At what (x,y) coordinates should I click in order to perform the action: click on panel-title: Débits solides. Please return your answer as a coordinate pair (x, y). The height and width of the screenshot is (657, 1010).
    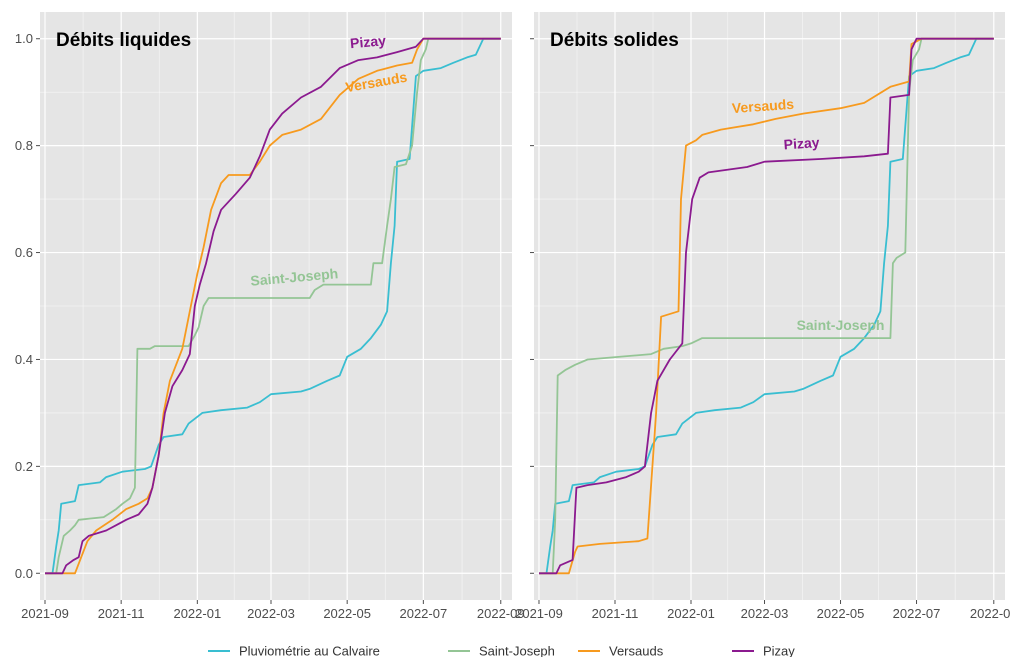
    Looking at the image, I should click on (614, 40).